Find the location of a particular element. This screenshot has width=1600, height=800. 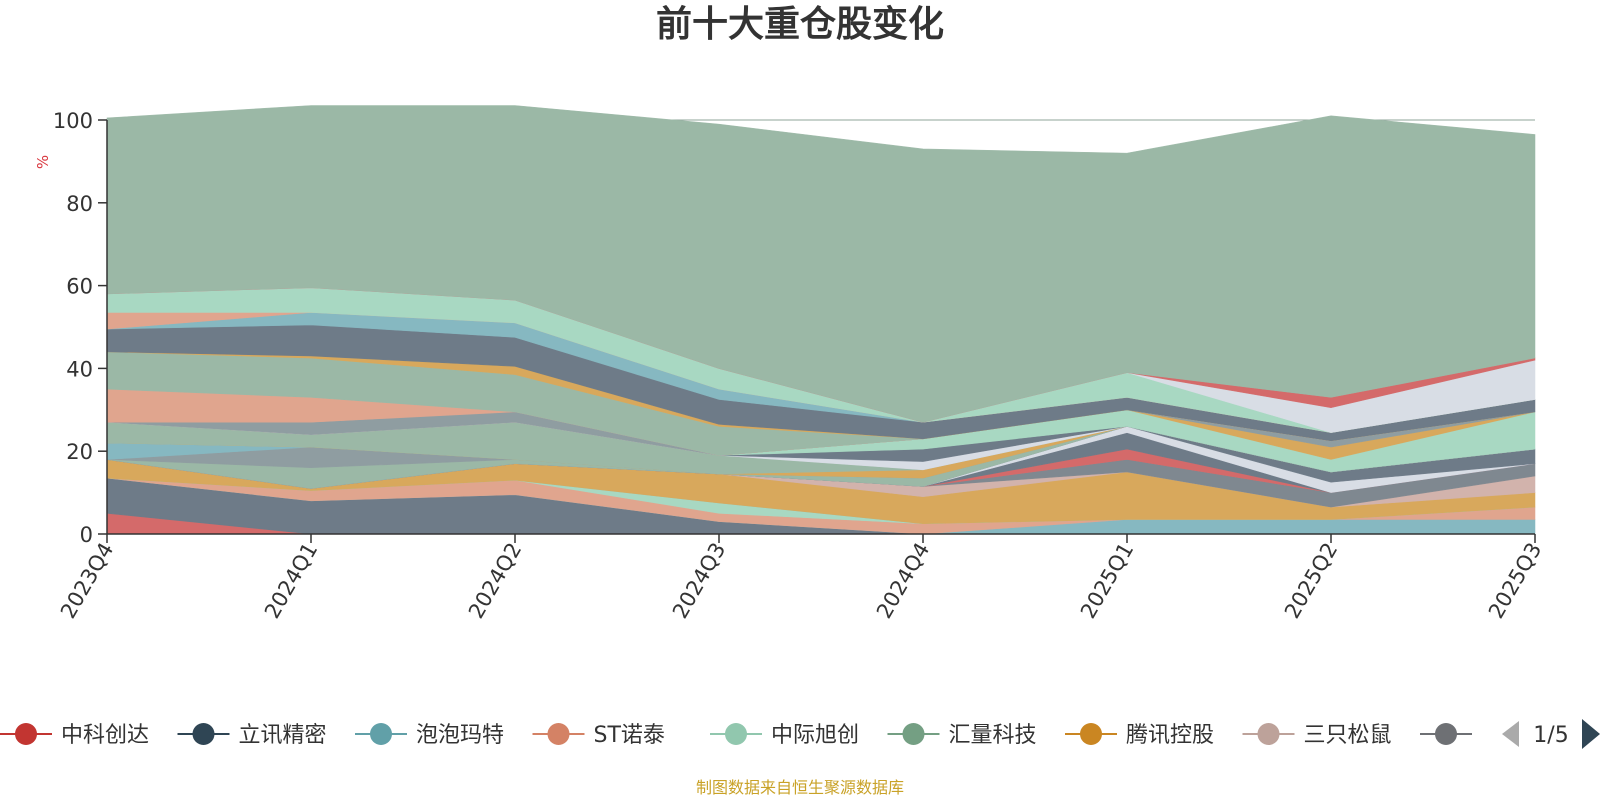

x-tick-label: 2024Q1 is located at coordinates (291, 581).